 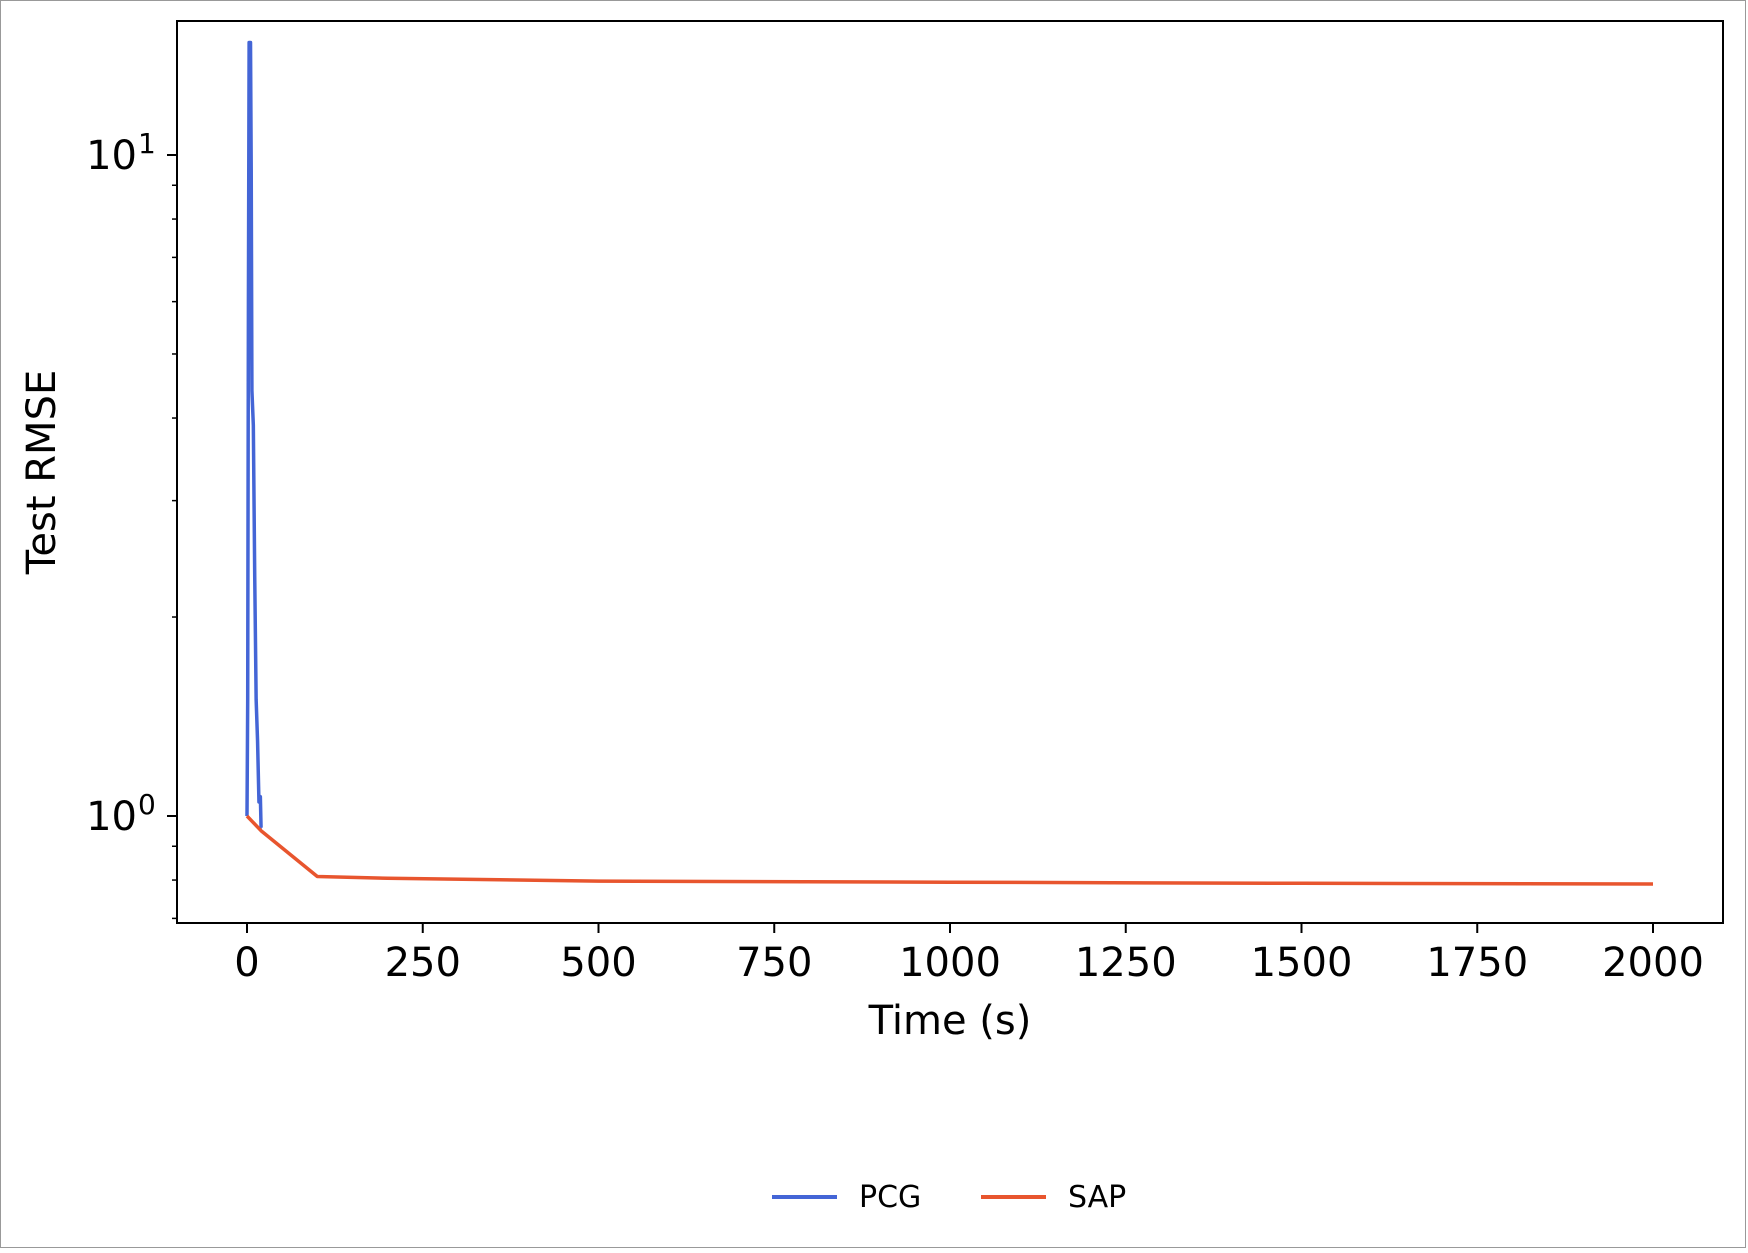 I want to click on legend: PCG SAP, so click(x=949, y=1197).